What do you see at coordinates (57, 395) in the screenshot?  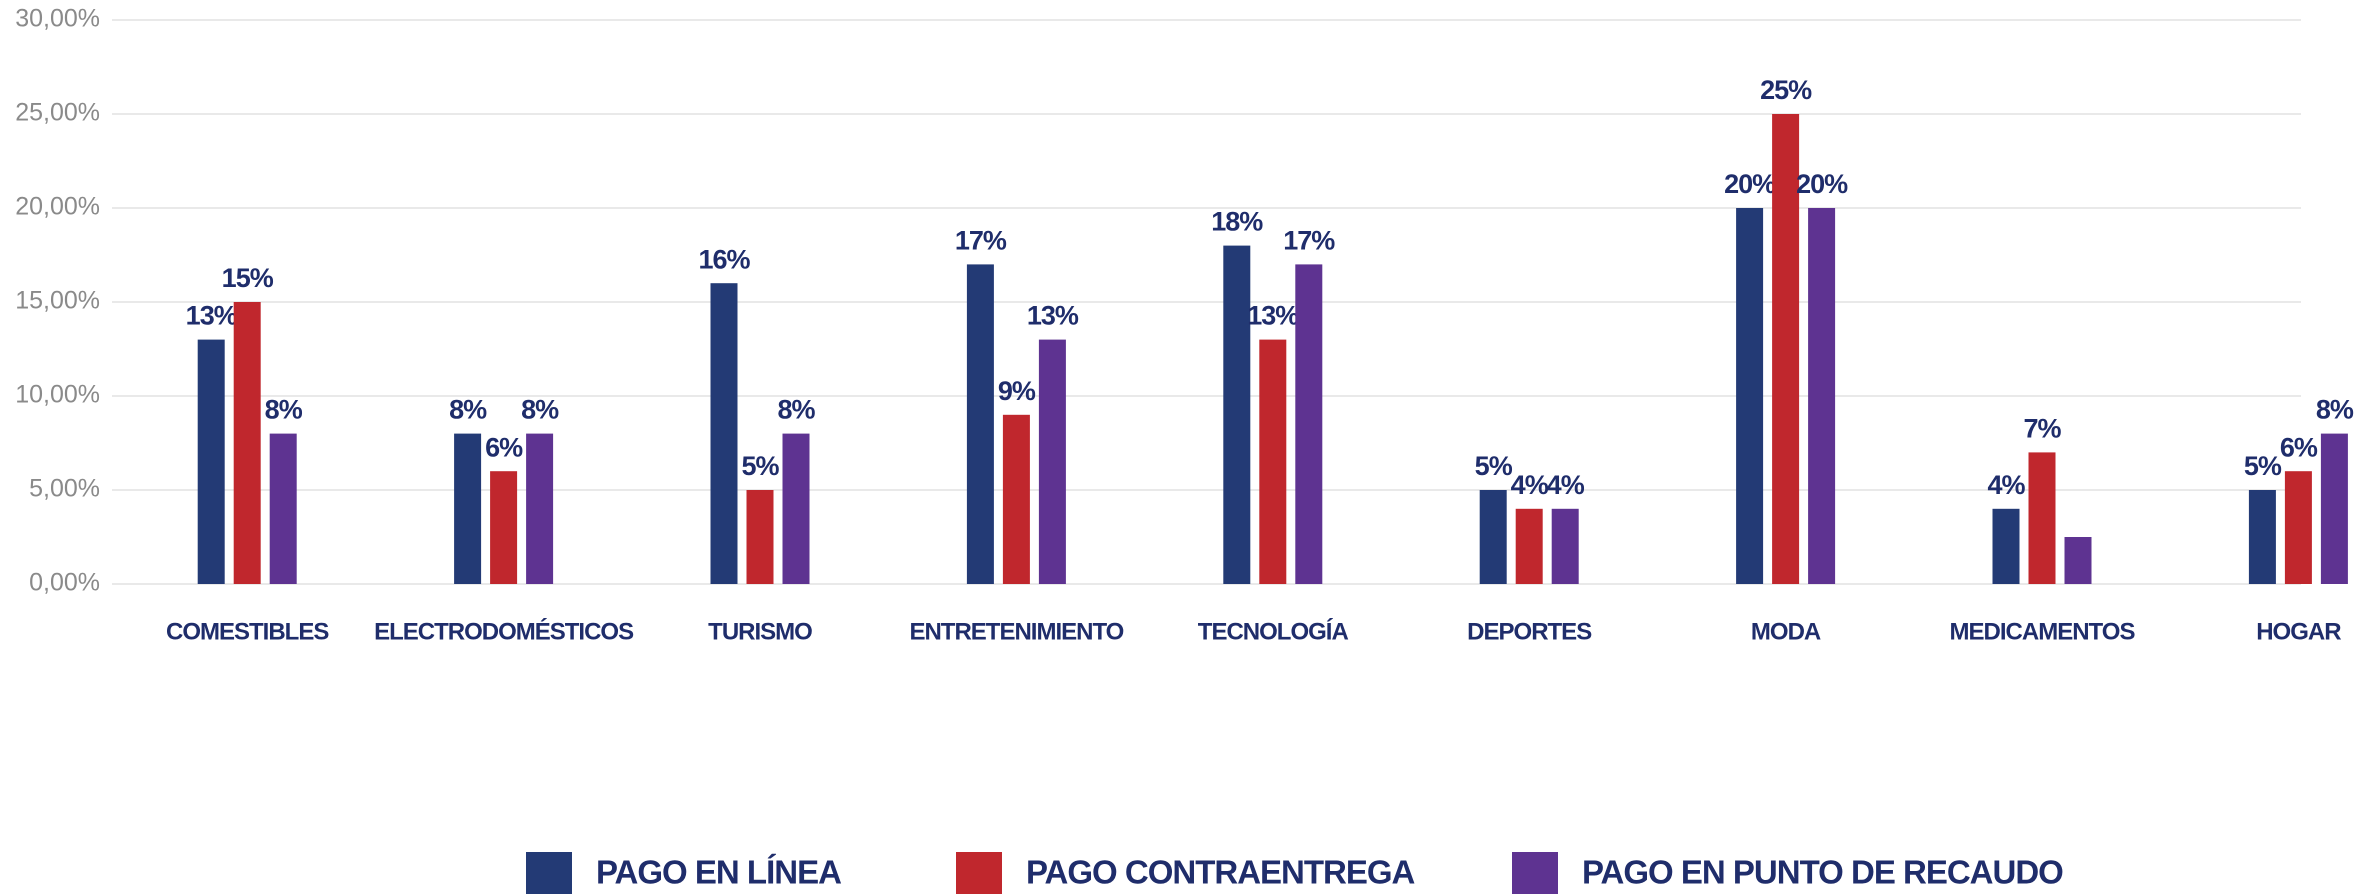 I see `y-tick-label: 10,00%` at bounding box center [57, 395].